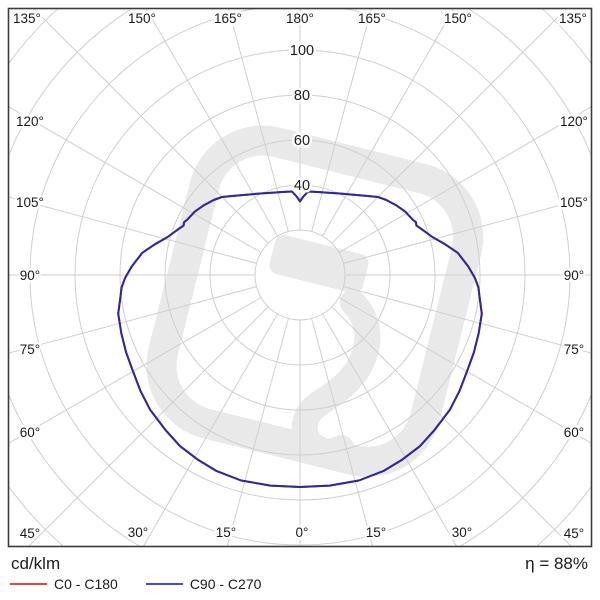  Describe the element at coordinates (302, 96) in the screenshot. I see `grid-label: 80` at that location.